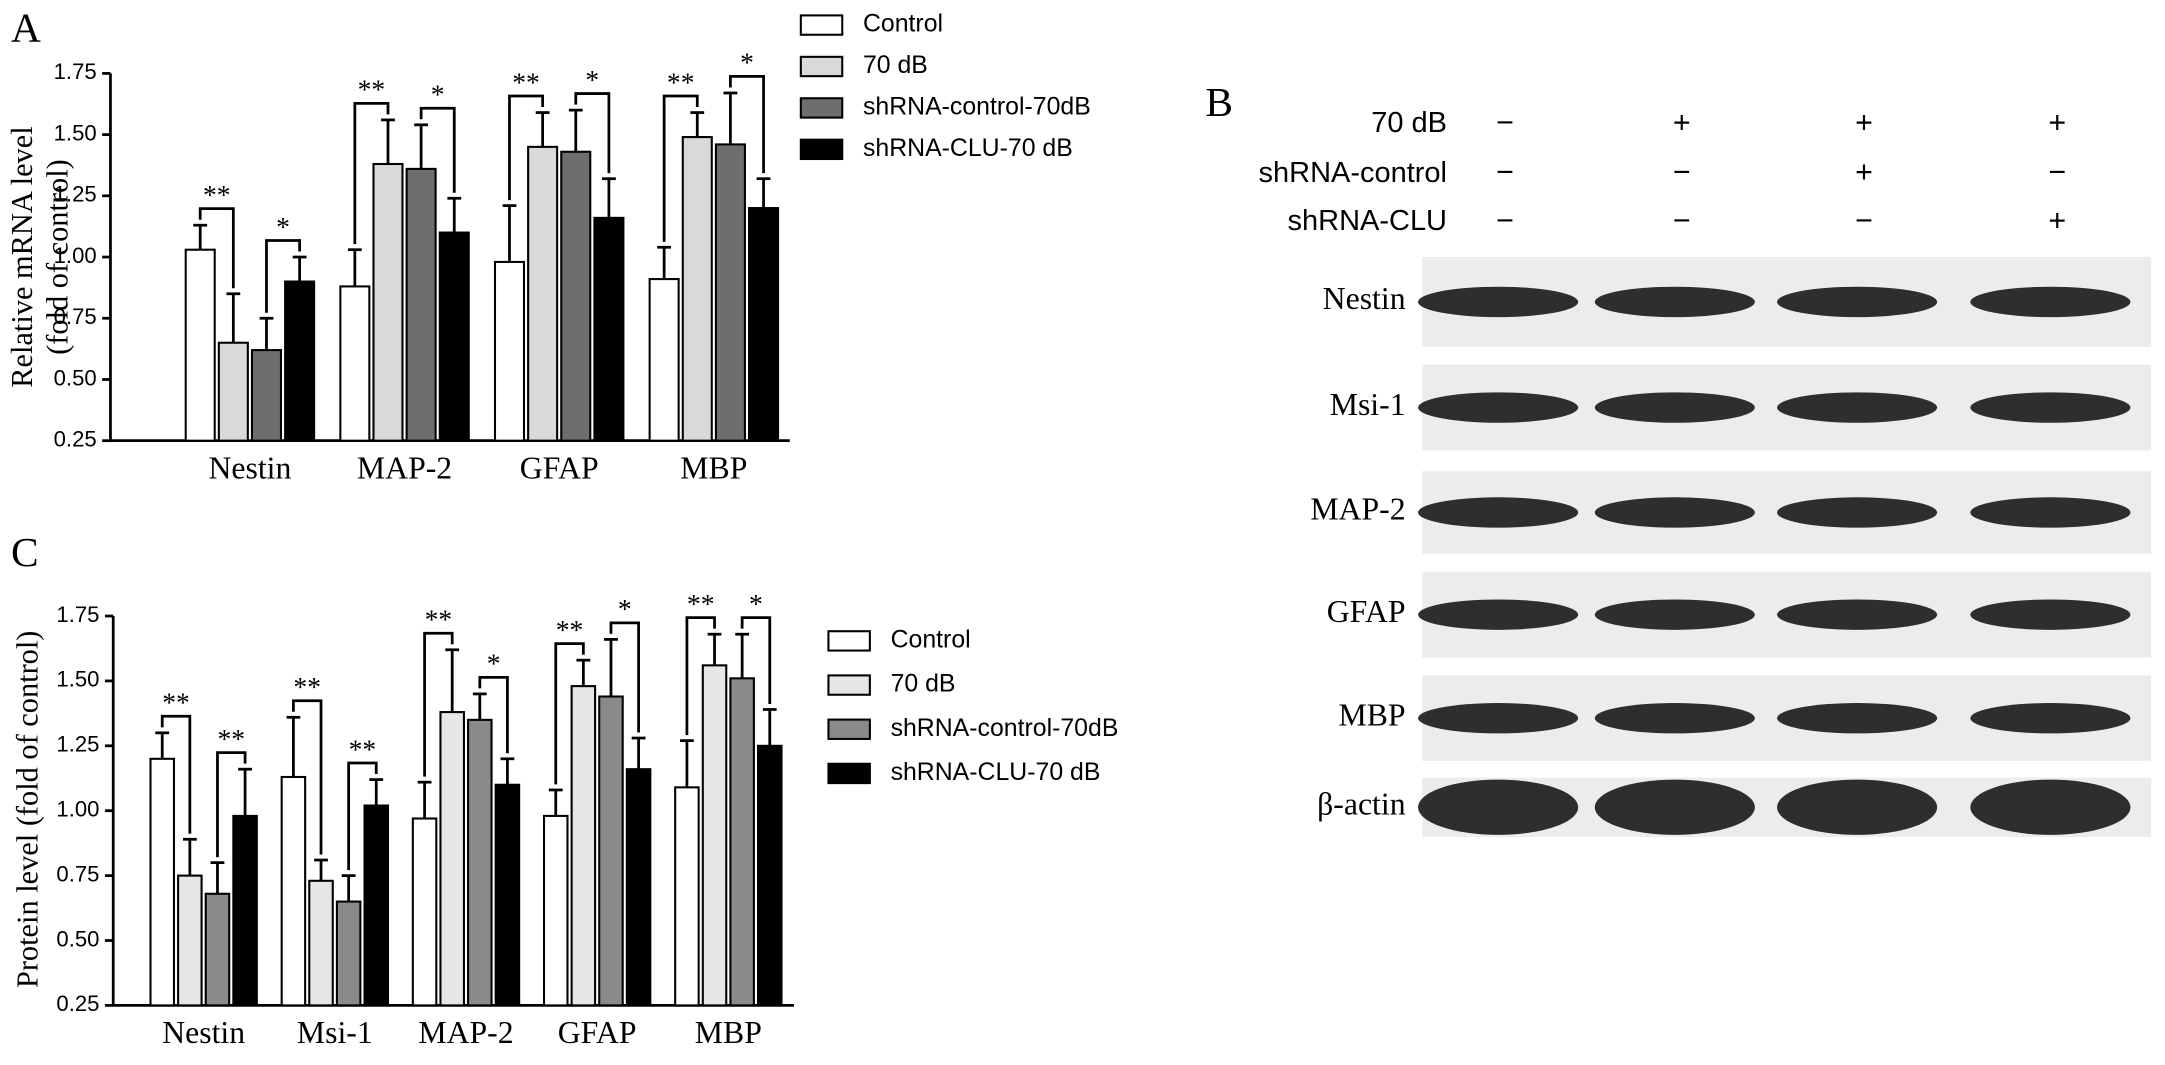 The image size is (2165, 1065). I want to click on legend-label: shRNA-CLU-70 dB, so click(996, 772).